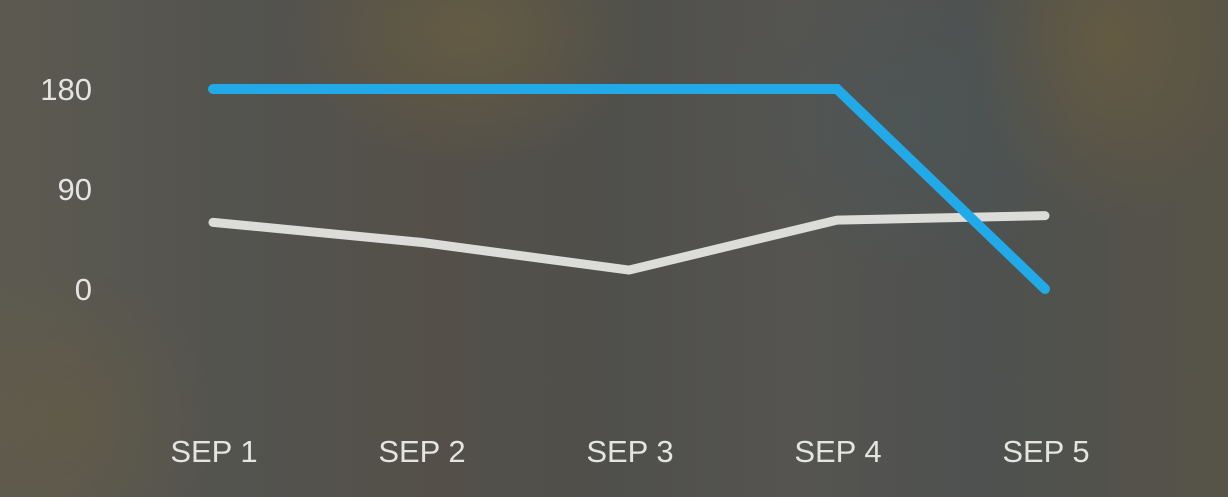 The height and width of the screenshot is (497, 1228). What do you see at coordinates (66, 89) in the screenshot?
I see `y-tick-label: 180` at bounding box center [66, 89].